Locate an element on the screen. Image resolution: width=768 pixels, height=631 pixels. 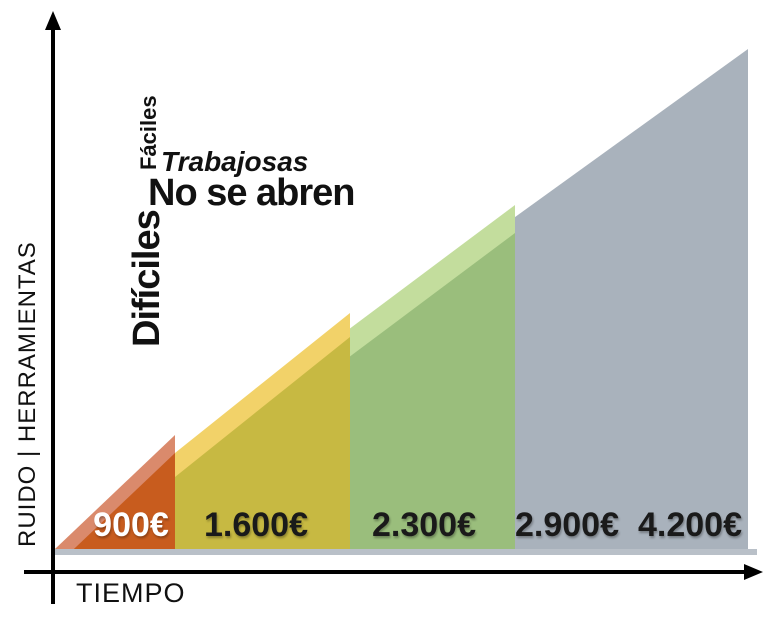
price-label-tier-4: 2.900€ is located at coordinates (567, 525).